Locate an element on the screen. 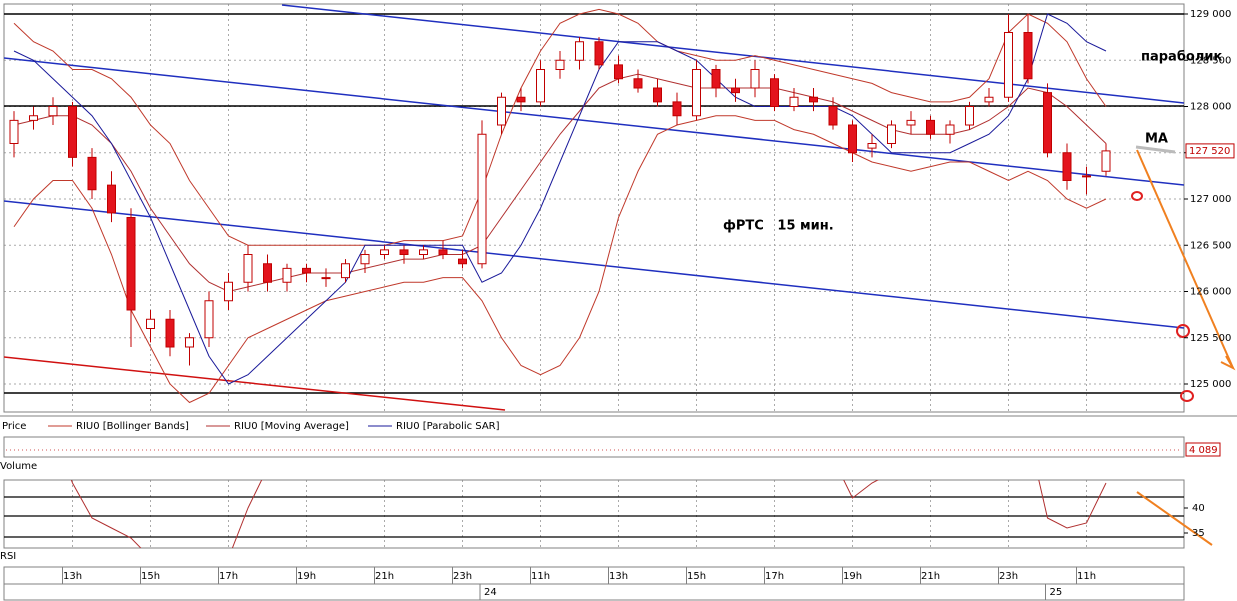 Image resolution: width=1237 pixels, height=601 pixels. date-axis is located at coordinates (594, 592).